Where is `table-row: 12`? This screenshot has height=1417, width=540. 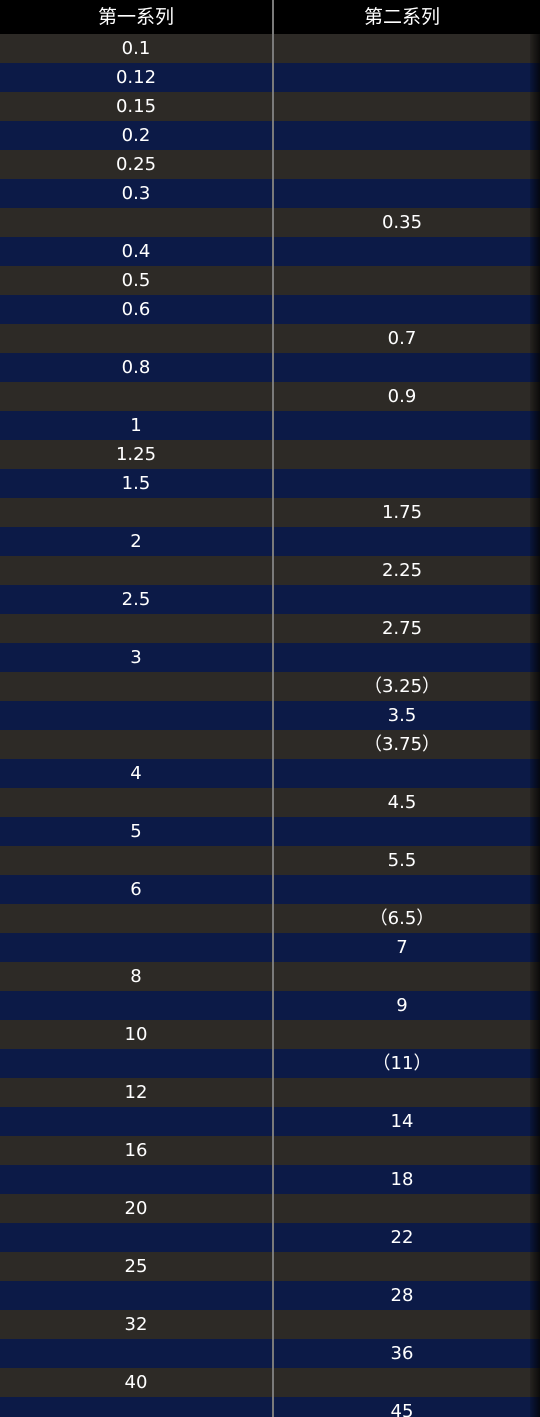
table-row: 12 is located at coordinates (270, 1092).